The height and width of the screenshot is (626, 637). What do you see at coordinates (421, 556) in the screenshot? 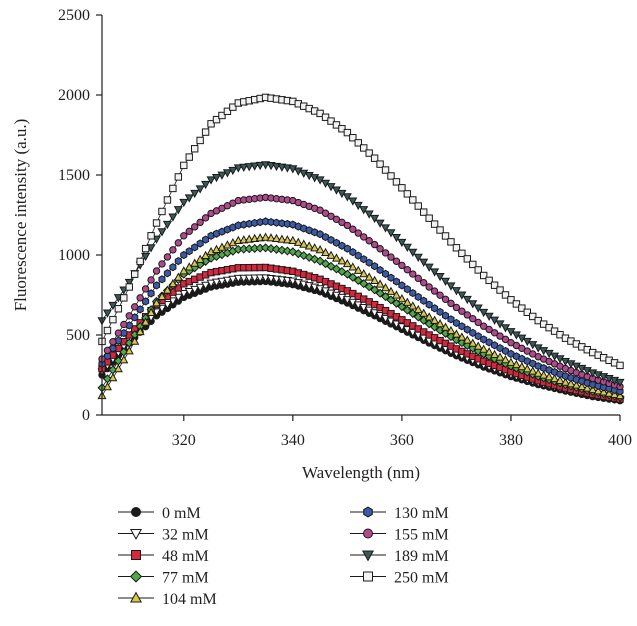
I see `legend-label: 189 mM` at bounding box center [421, 556].